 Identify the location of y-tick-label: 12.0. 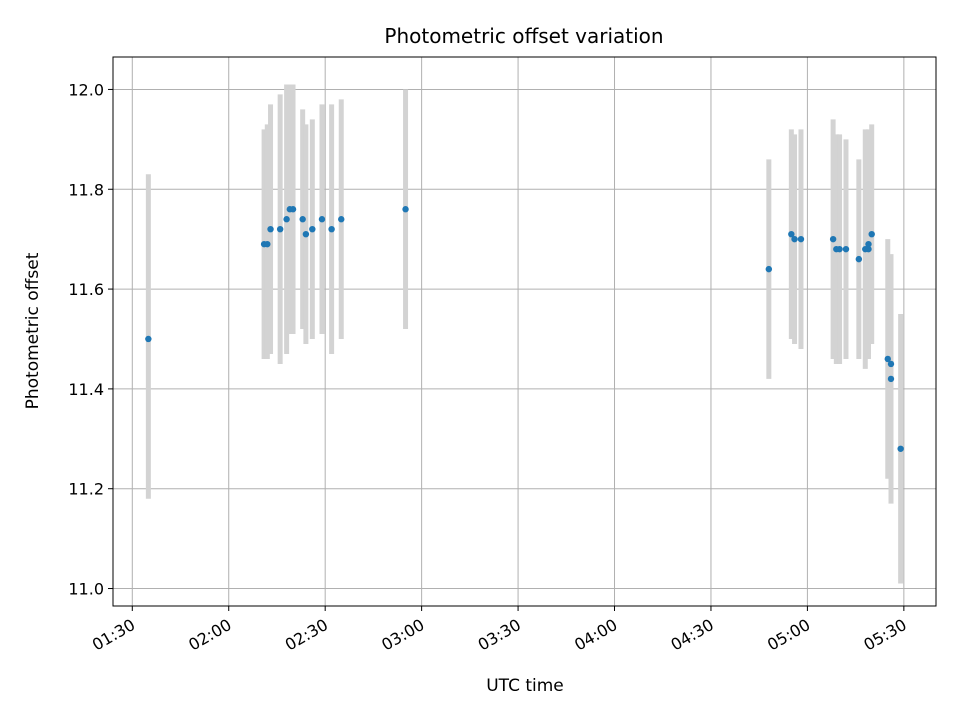
(86, 89).